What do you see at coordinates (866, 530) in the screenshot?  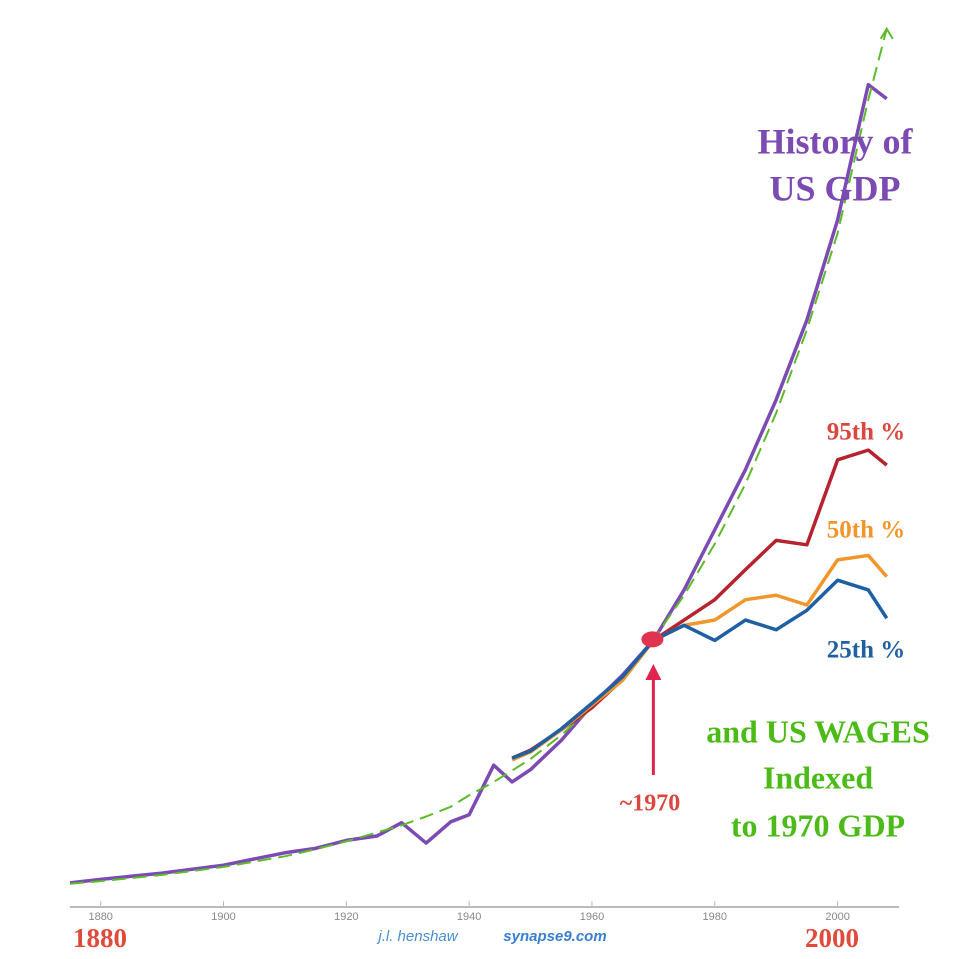 I see `series-label: 50th %` at bounding box center [866, 530].